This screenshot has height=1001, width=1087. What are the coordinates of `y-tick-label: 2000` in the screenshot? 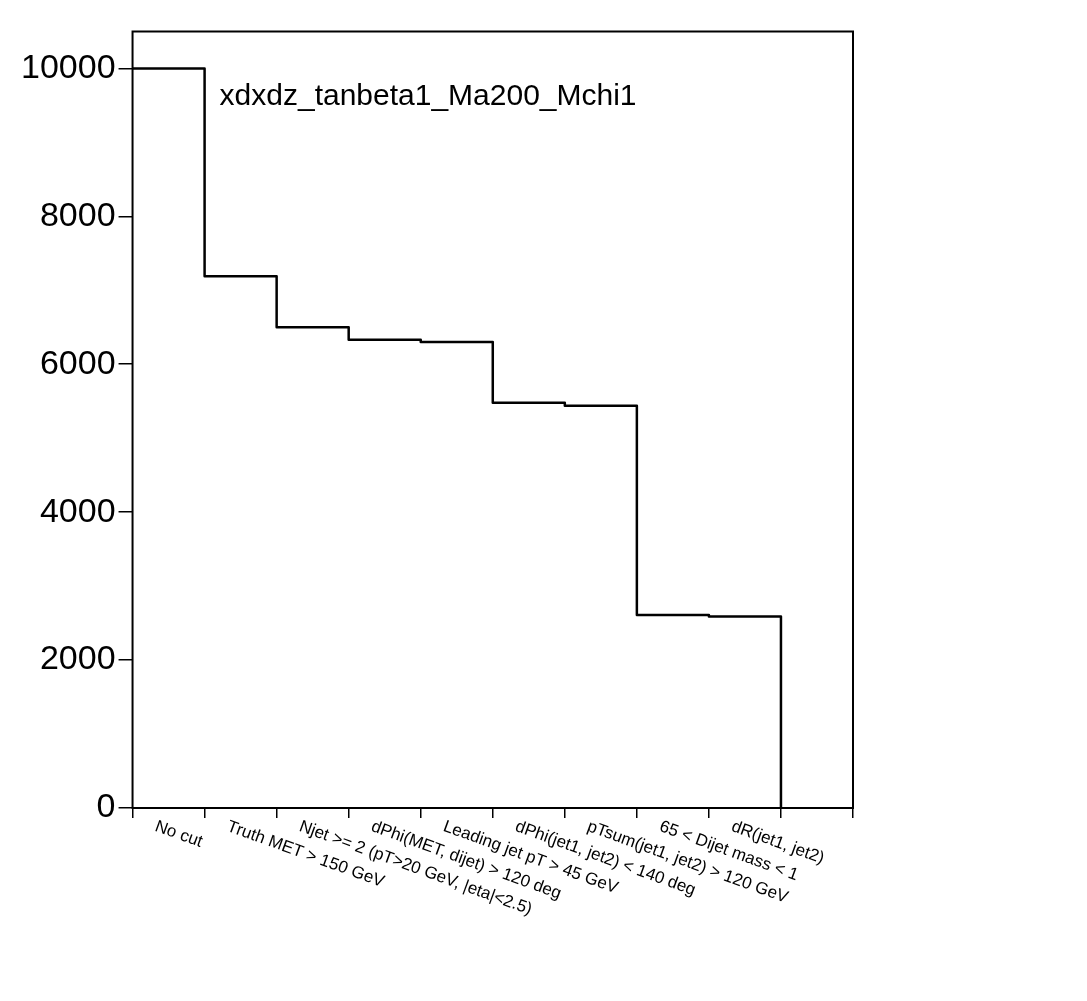 It's located at (77, 657).